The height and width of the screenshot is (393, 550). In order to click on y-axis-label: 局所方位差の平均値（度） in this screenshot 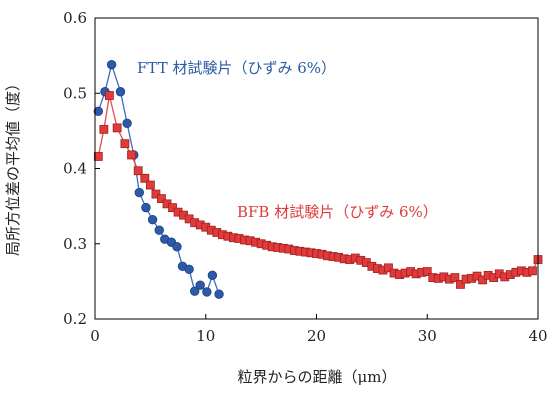, I will do `click(13, 166)`.